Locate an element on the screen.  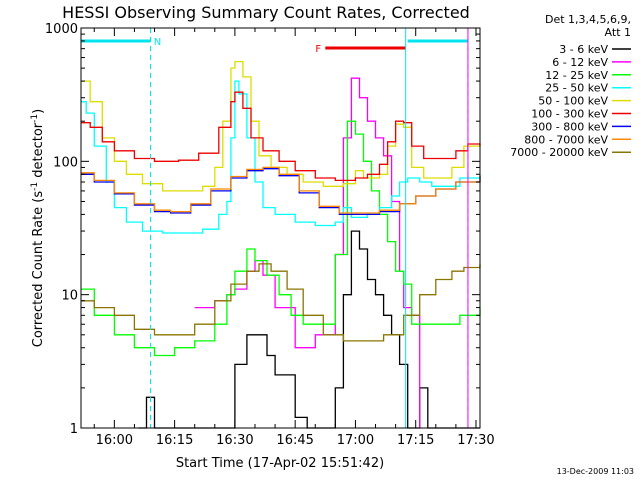
legend-label-5: 50 - 100 keV is located at coordinates (573, 101).